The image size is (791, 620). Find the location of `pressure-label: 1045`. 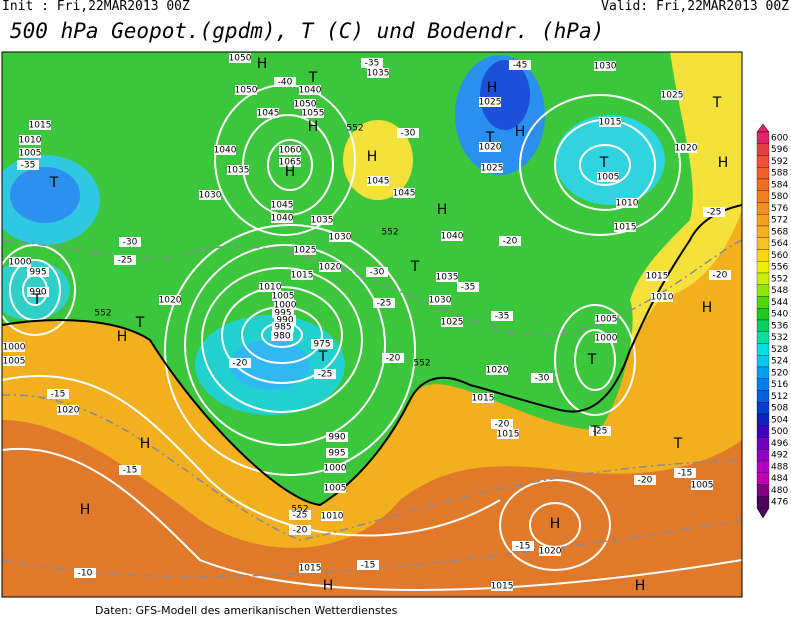

pressure-label: 1045 is located at coordinates (404, 194).